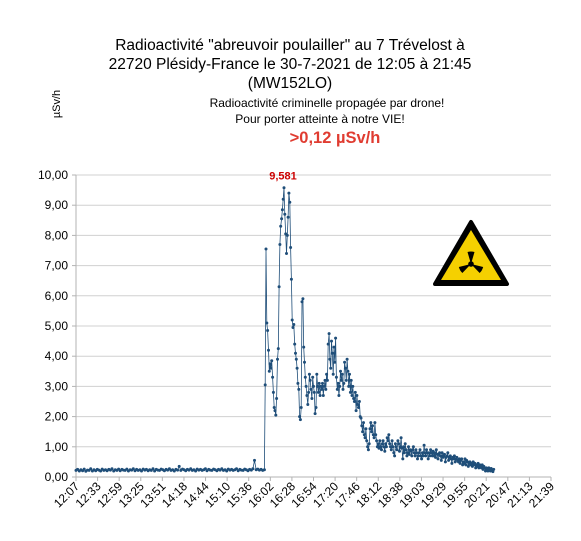 This screenshot has width=581, height=541. Describe the element at coordinates (57, 417) in the screenshot. I see `y-tick-label: 2,00` at that location.